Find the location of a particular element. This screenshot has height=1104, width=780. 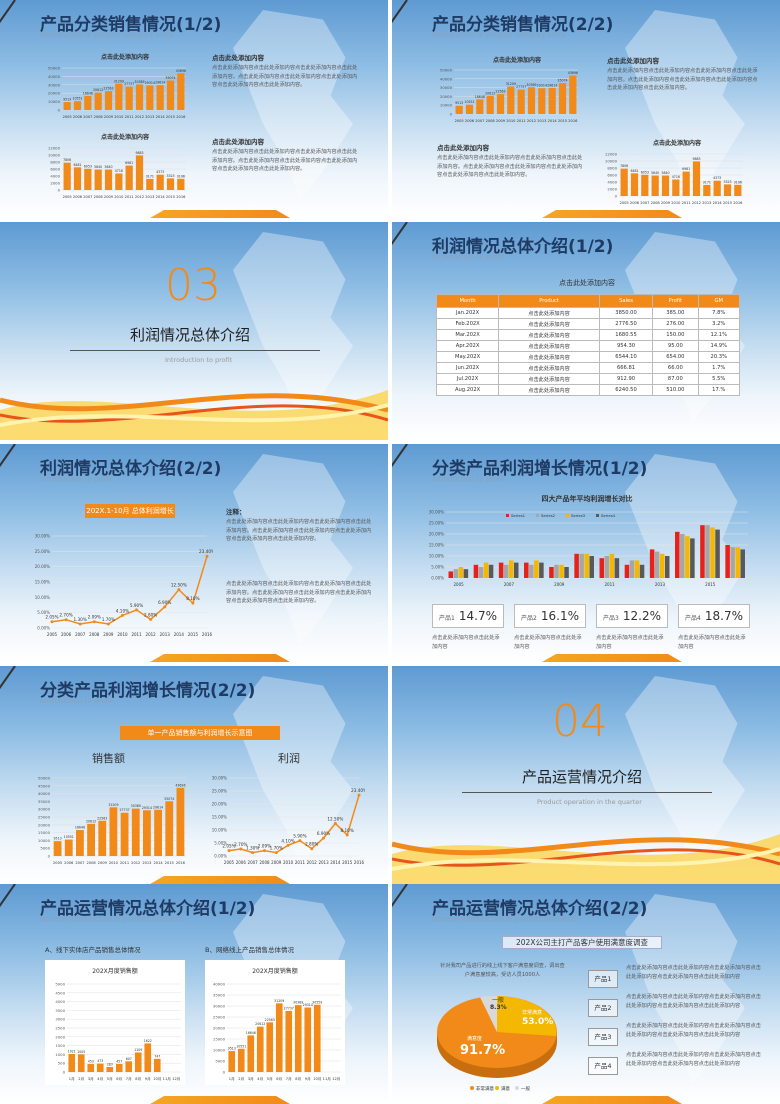

y-tick-label: 25.00% is located at coordinates (436, 523).